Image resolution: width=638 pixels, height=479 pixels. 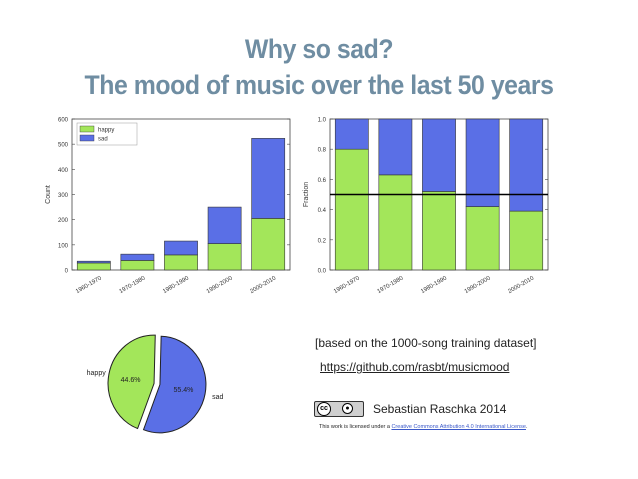 What do you see at coordinates (220, 285) in the screenshot?
I see `chart1-xtick-label: 1990-2000` at bounding box center [220, 285].